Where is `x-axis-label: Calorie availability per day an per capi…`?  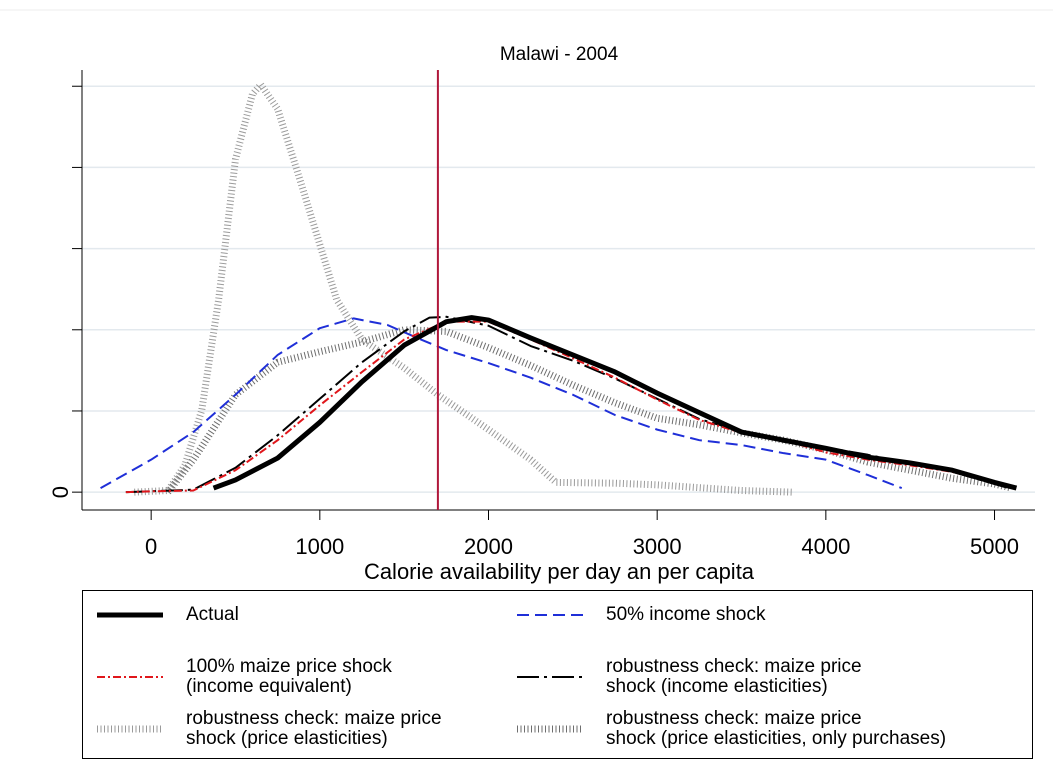 x-axis-label: Calorie availability per day an per capi… is located at coordinates (559, 571).